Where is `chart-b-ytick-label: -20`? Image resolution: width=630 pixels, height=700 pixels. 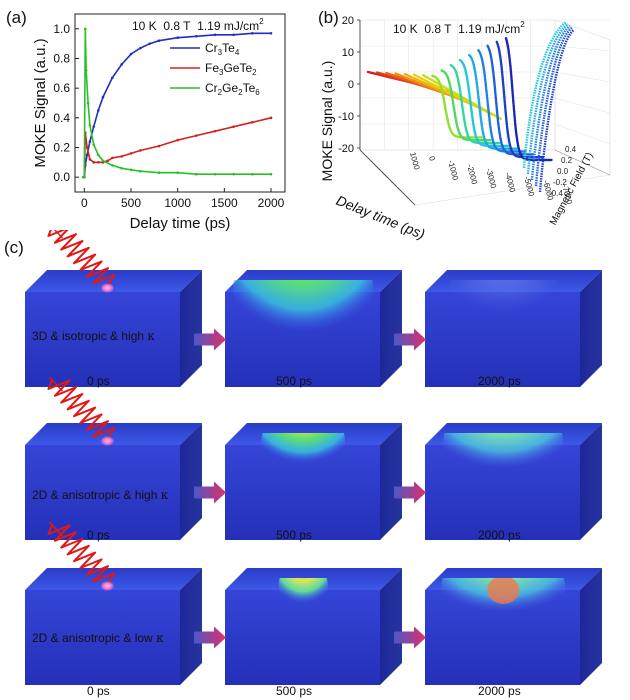 chart-b-ytick-label: -20 is located at coordinates (346, 149).